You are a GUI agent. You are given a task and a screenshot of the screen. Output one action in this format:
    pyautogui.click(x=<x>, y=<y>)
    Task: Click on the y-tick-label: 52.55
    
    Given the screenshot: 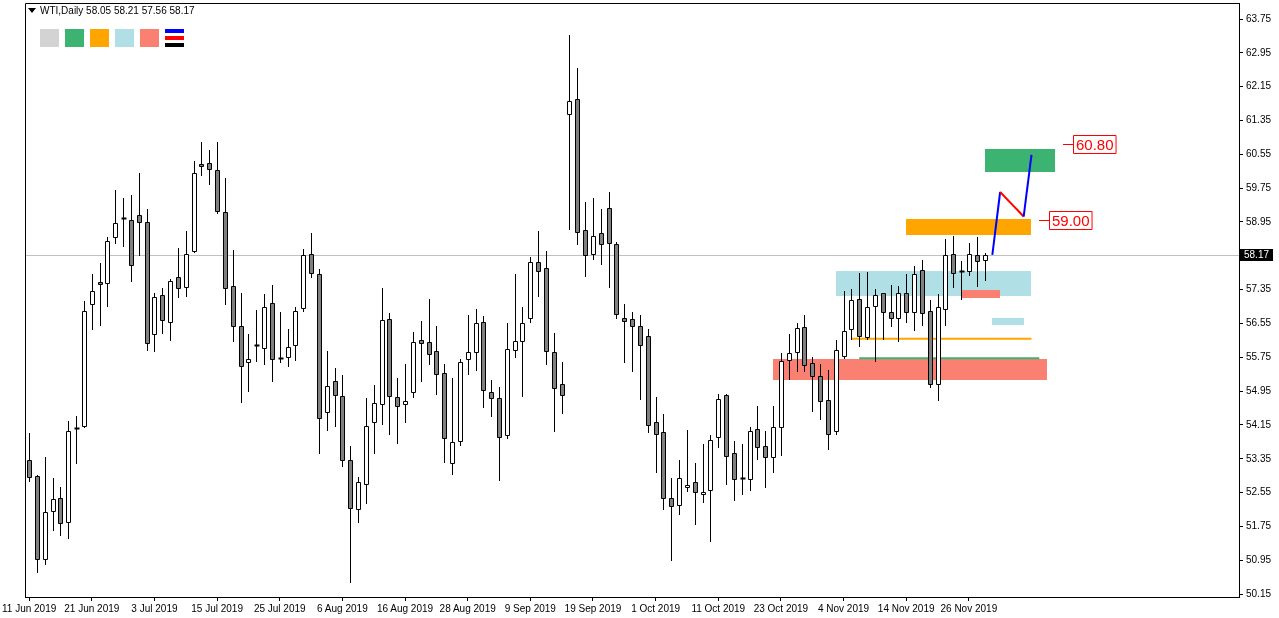 What is the action you would take?
    pyautogui.click(x=1259, y=492)
    